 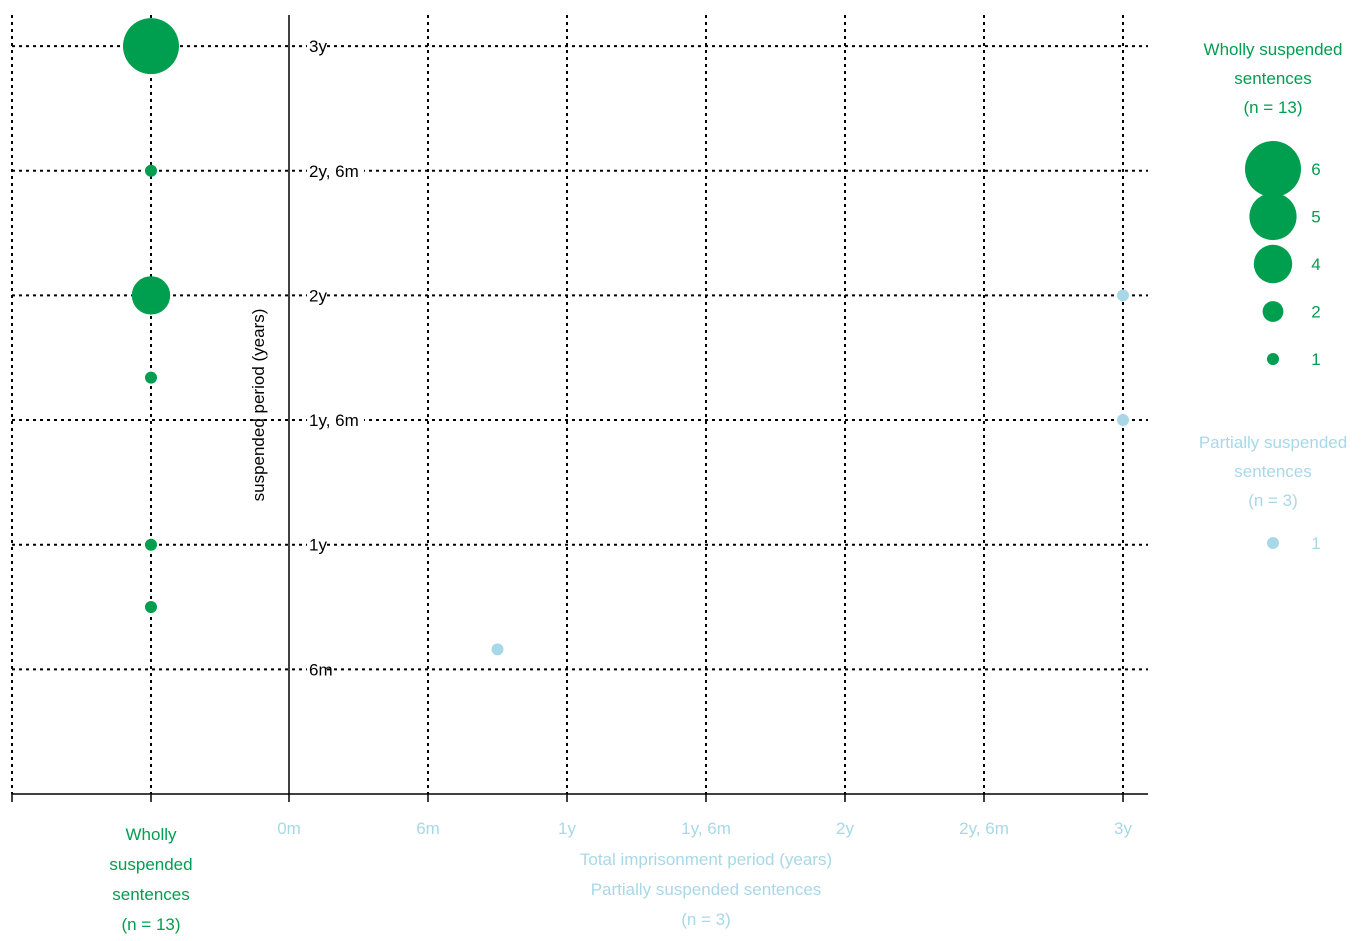 I want to click on legend-bubble-label: 4, so click(x=1315, y=264).